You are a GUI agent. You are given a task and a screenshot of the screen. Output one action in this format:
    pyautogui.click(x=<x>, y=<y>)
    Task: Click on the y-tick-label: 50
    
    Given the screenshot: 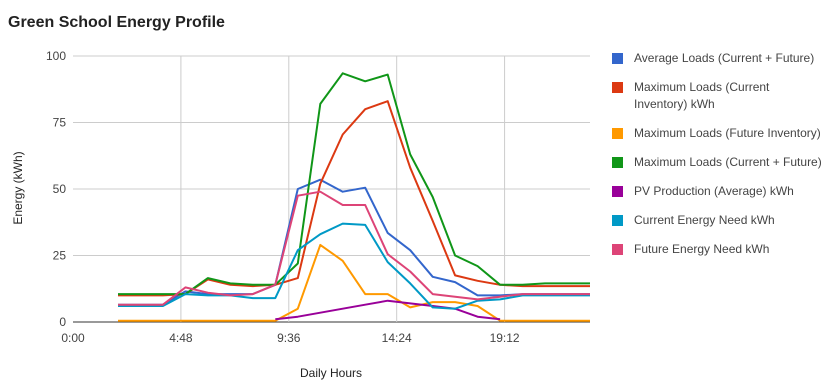 What is the action you would take?
    pyautogui.click(x=60, y=189)
    